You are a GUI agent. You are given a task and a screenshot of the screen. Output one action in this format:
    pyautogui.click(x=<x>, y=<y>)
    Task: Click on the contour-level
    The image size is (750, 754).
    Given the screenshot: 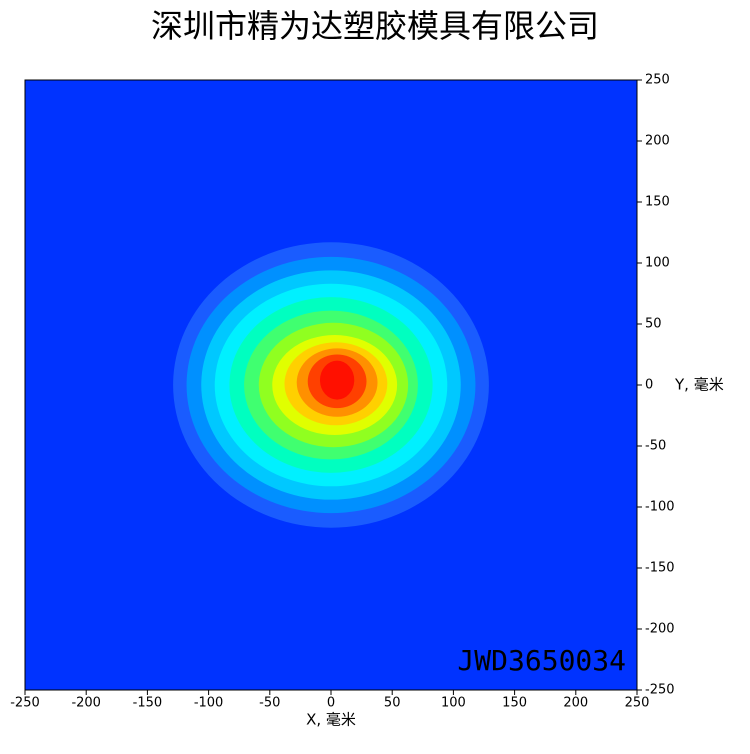 What is the action you would take?
    pyautogui.click(x=337, y=380)
    